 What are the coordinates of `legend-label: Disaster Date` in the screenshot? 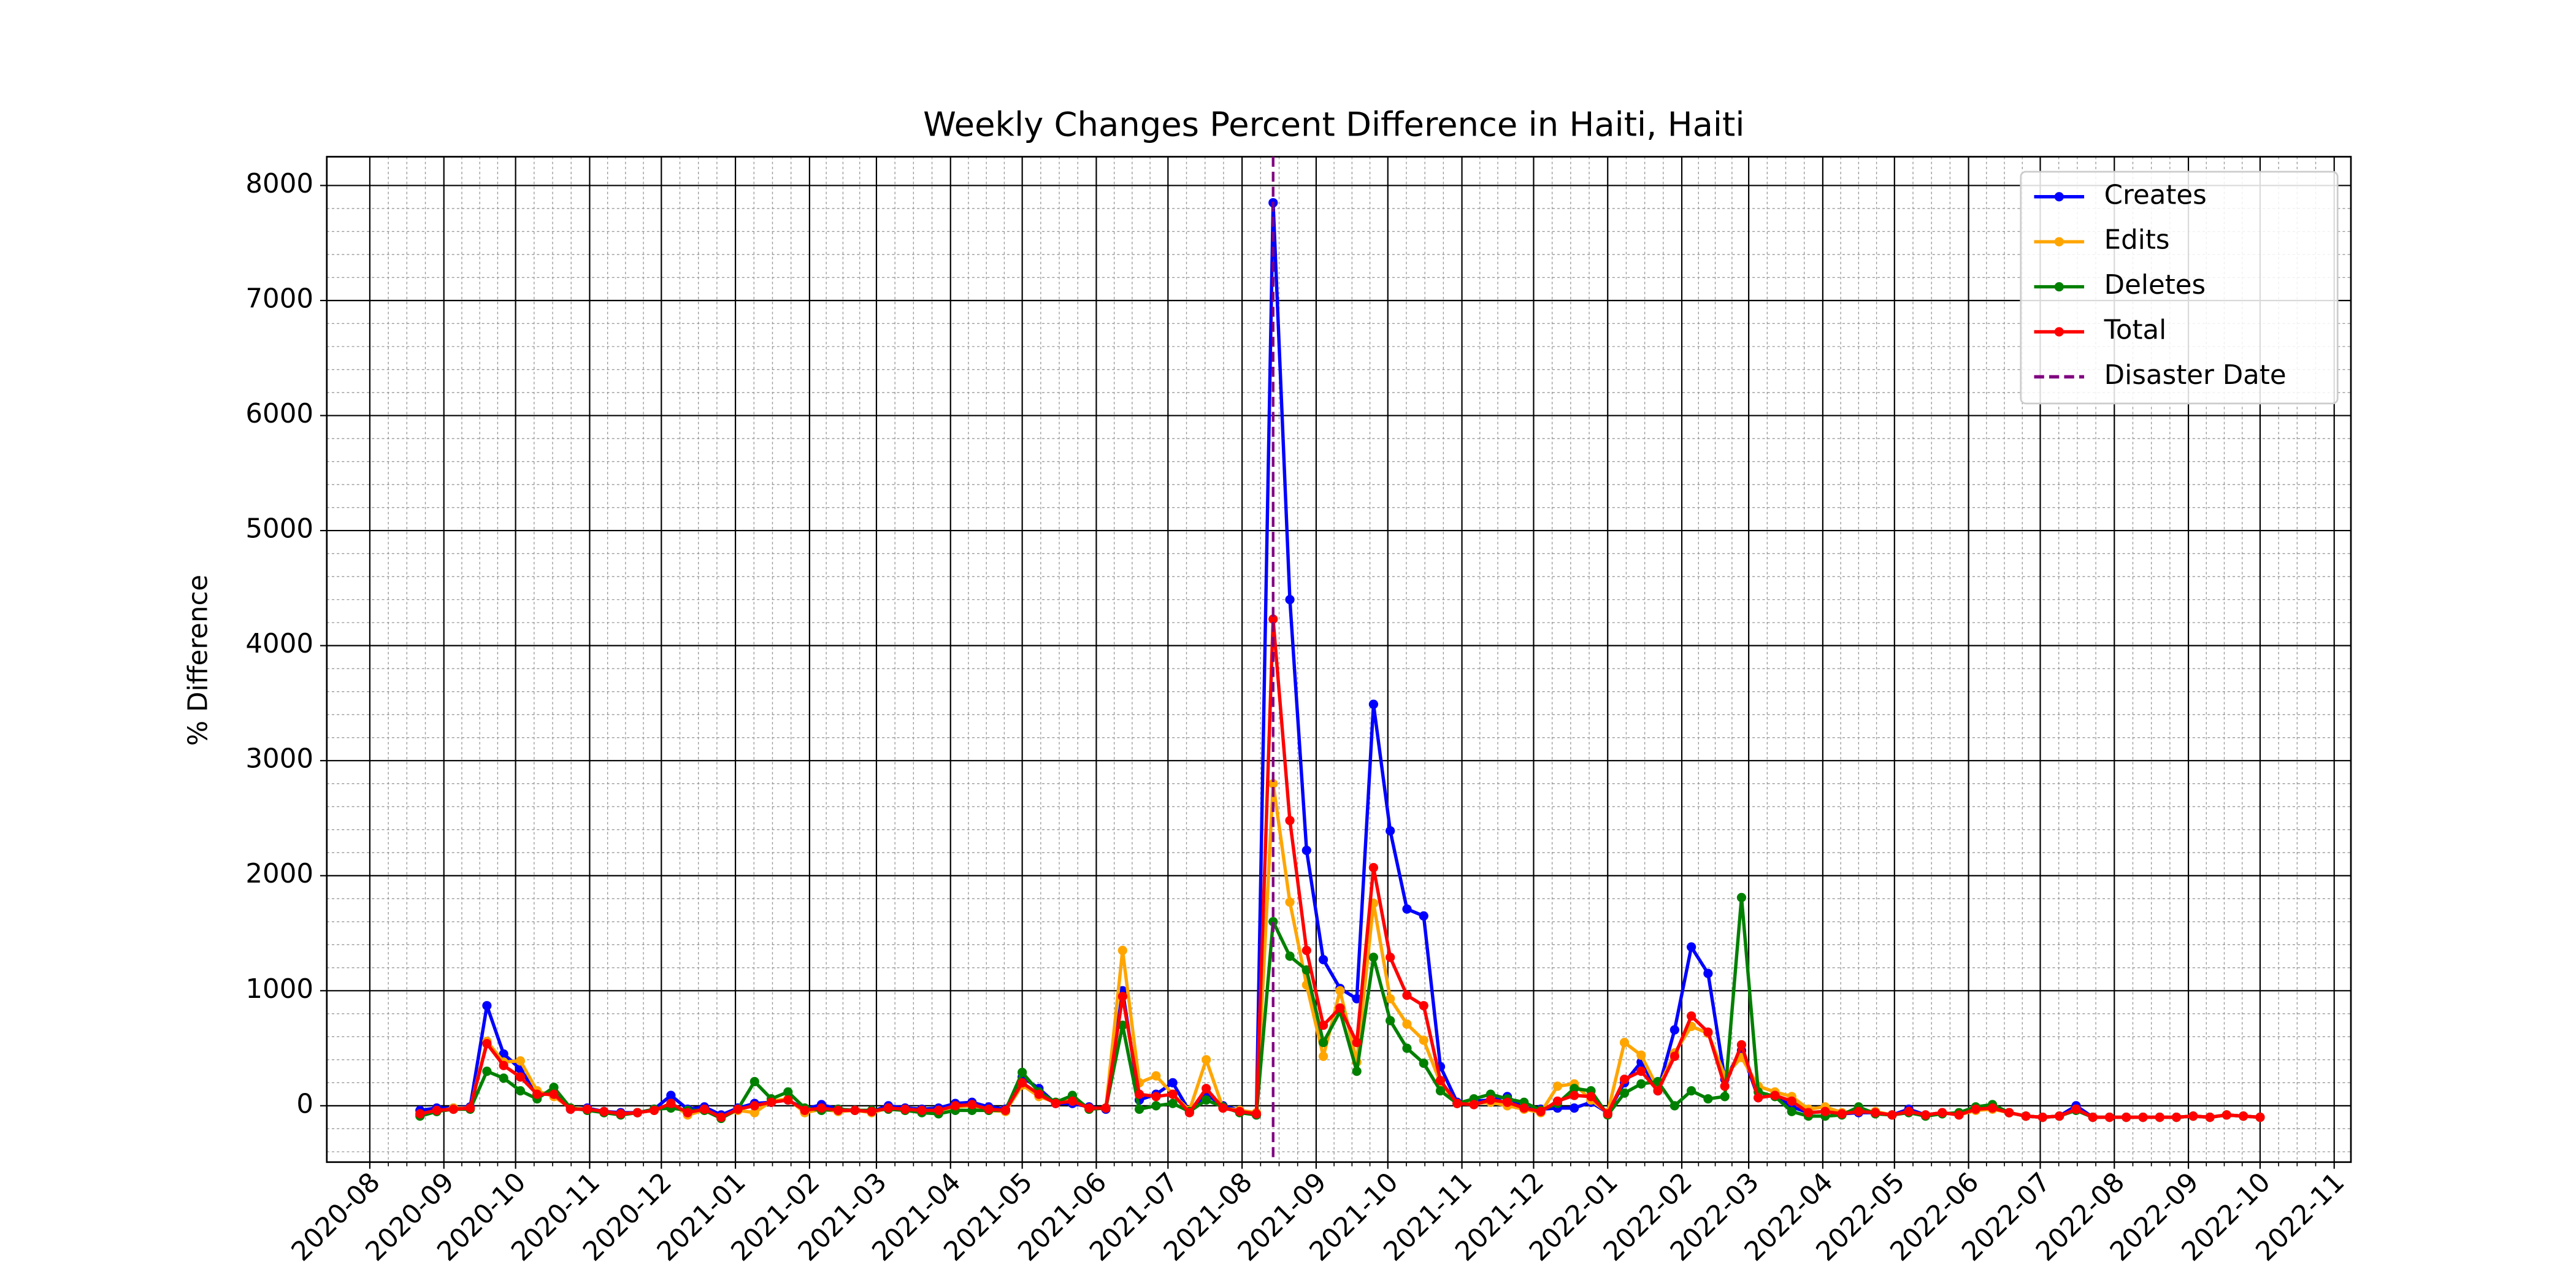 It's located at (2195, 375).